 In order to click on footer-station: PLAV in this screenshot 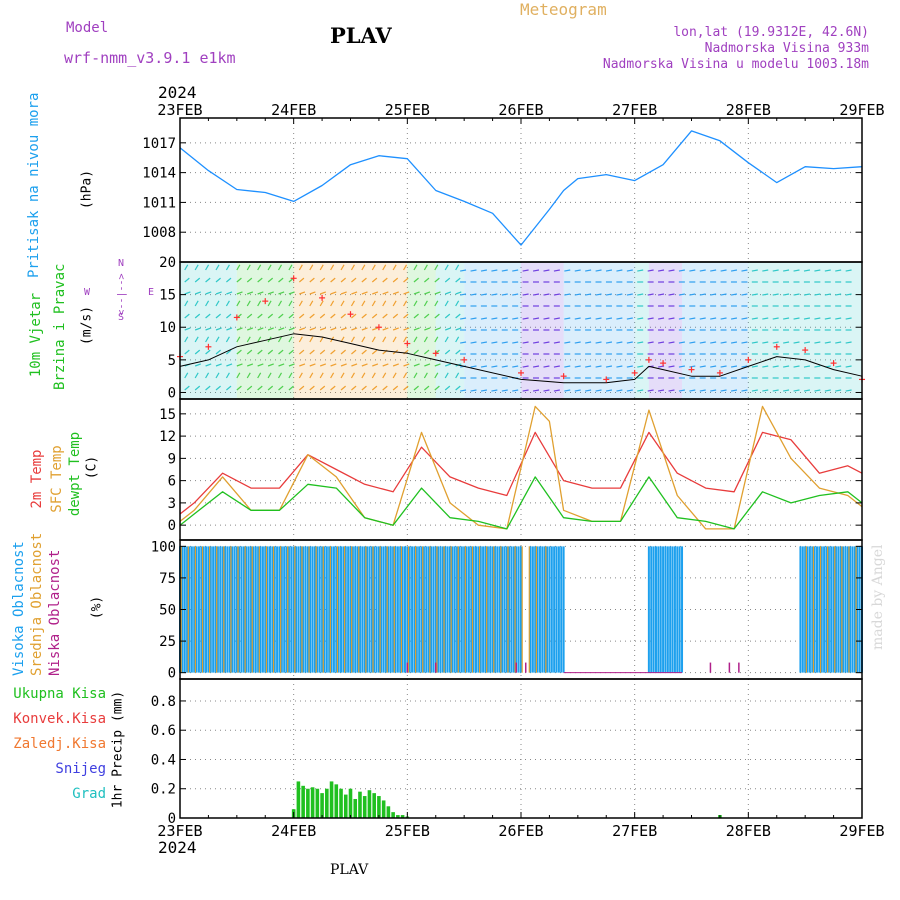, I will do `click(349, 870)`.